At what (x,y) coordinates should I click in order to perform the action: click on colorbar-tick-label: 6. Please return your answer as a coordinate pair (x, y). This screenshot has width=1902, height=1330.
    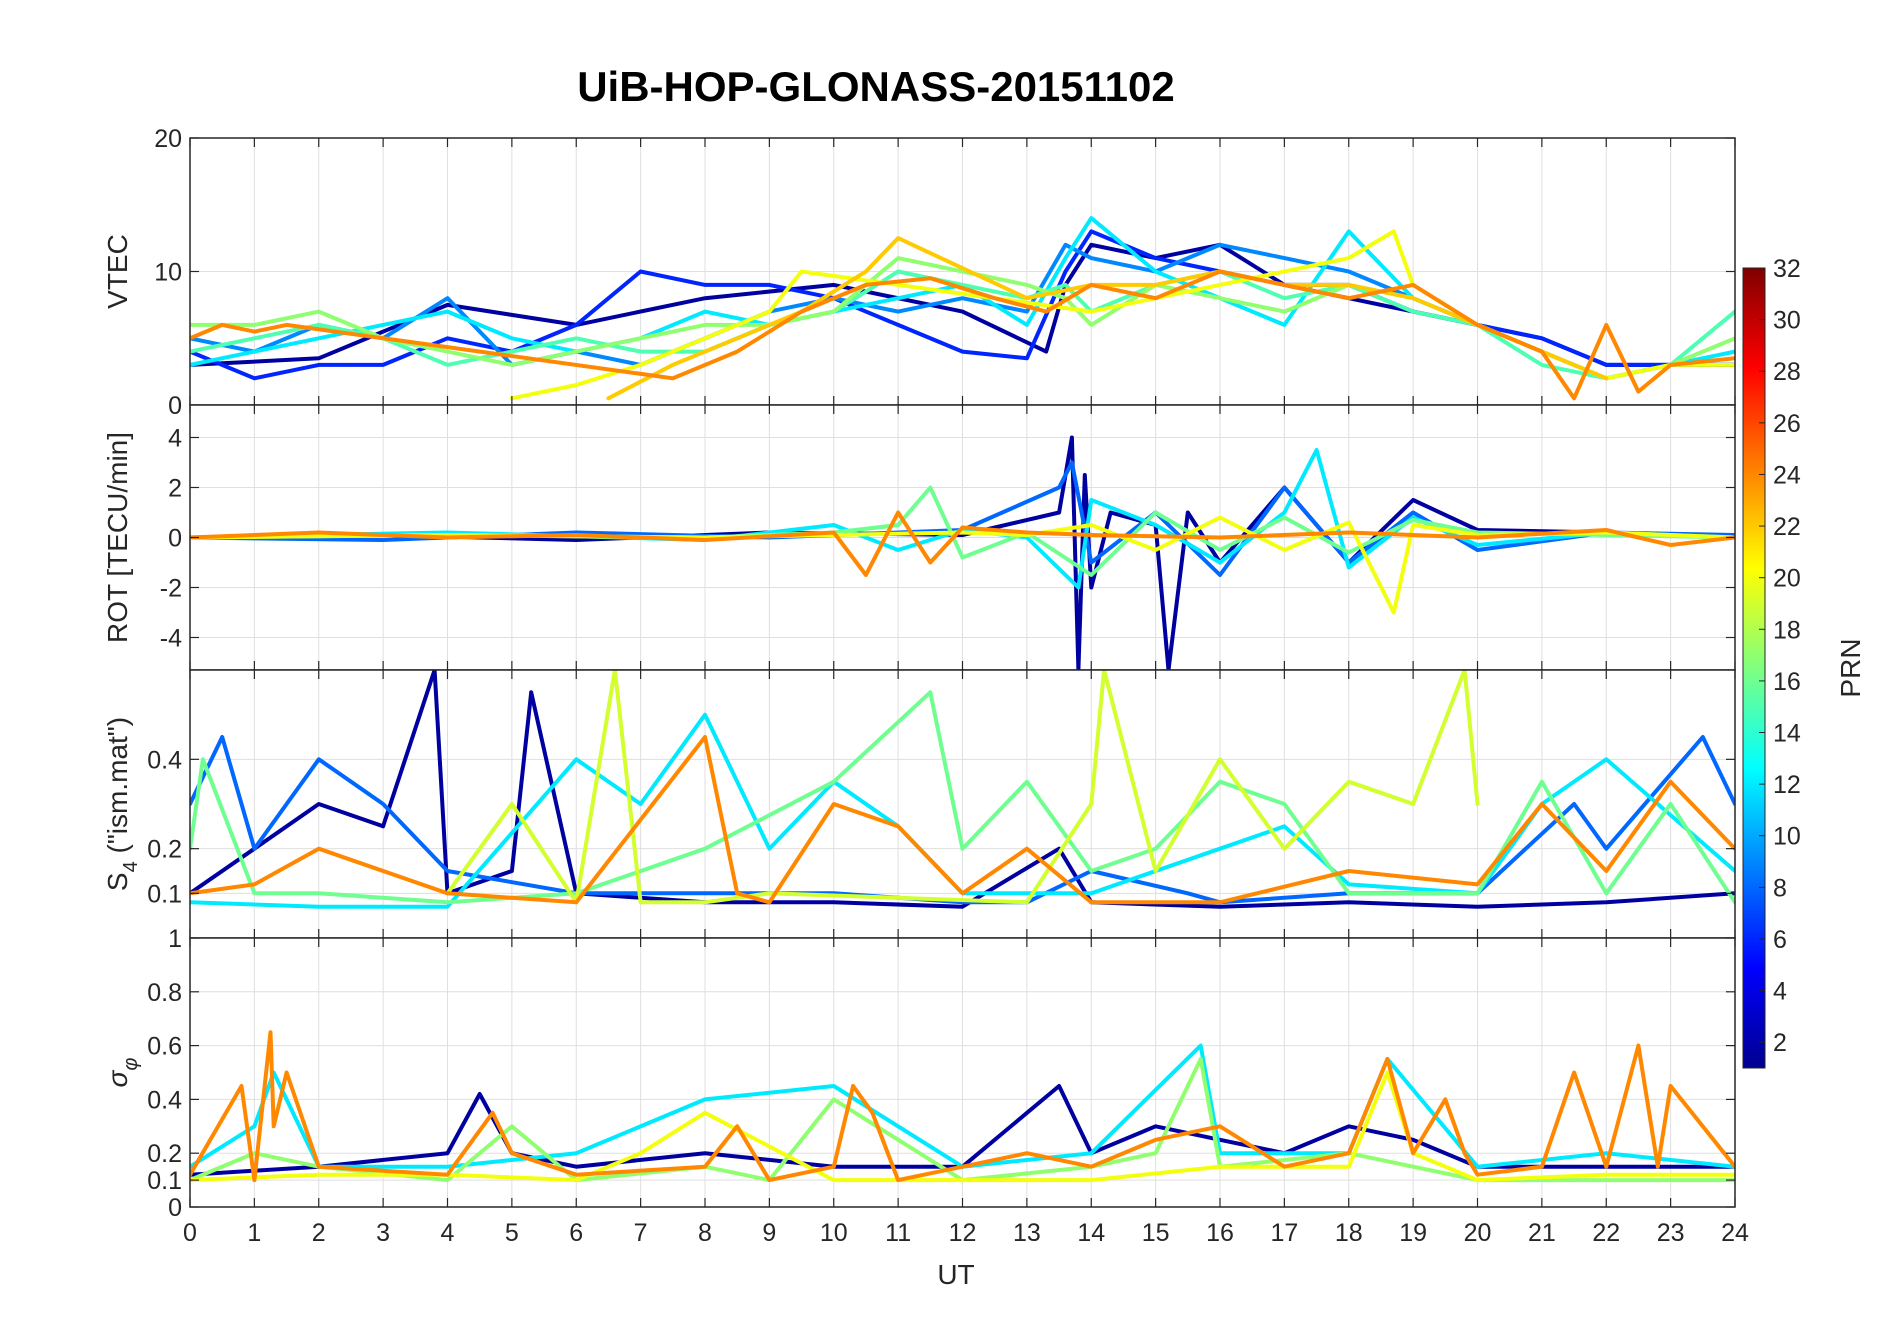
    Looking at the image, I should click on (1780, 940).